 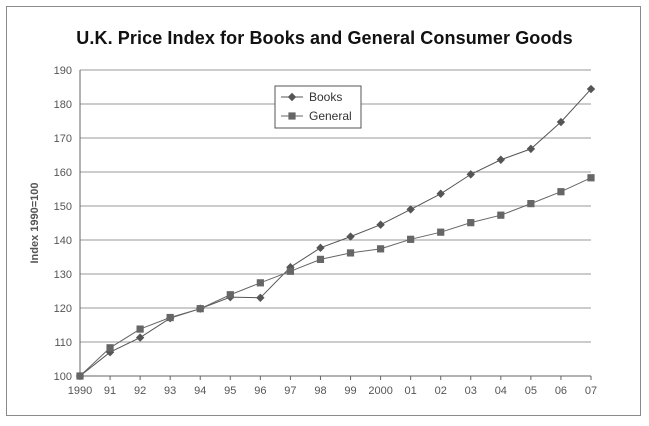 I want to click on x-tick-label: 95, so click(x=230, y=391).